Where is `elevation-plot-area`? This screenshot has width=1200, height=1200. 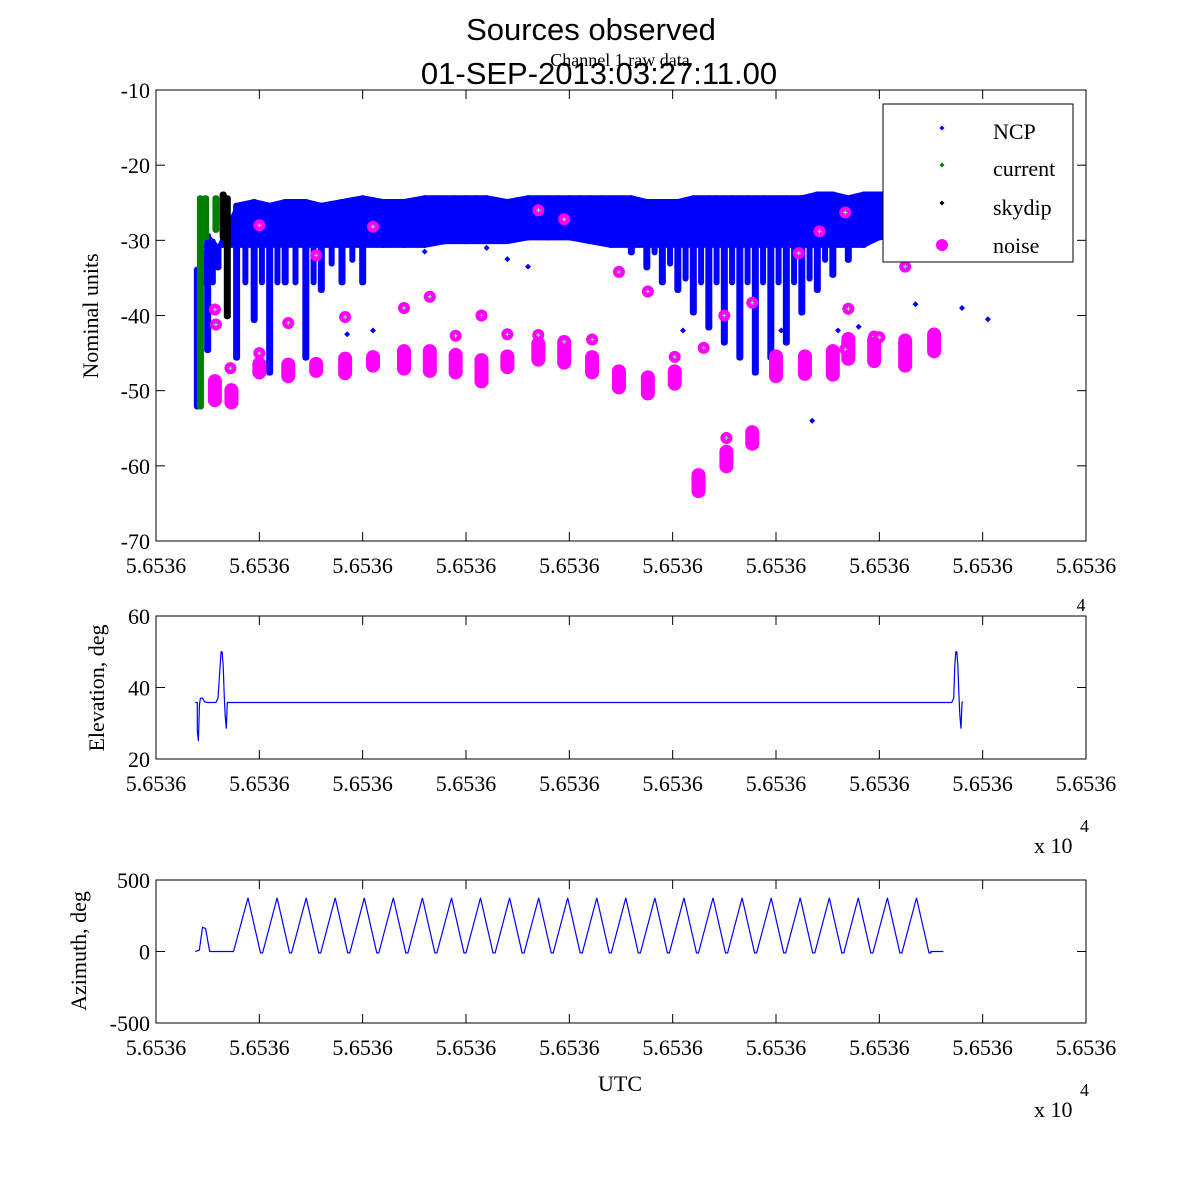
elevation-plot-area is located at coordinates (579, 696).